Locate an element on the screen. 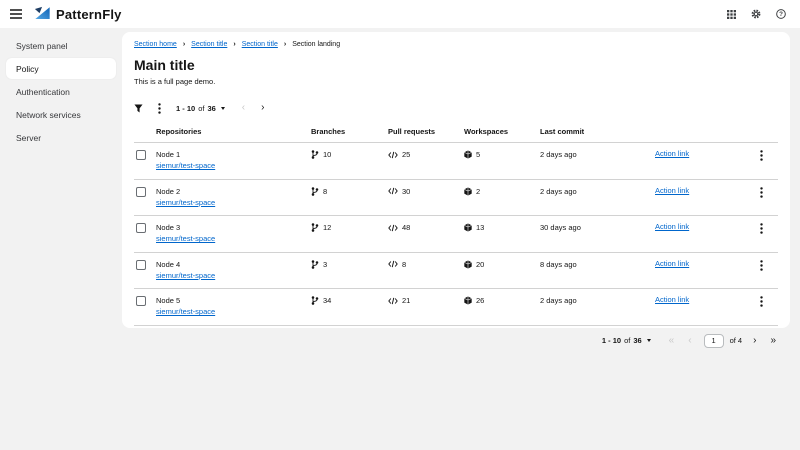  pull-requests-count: 48 is located at coordinates (406, 227).